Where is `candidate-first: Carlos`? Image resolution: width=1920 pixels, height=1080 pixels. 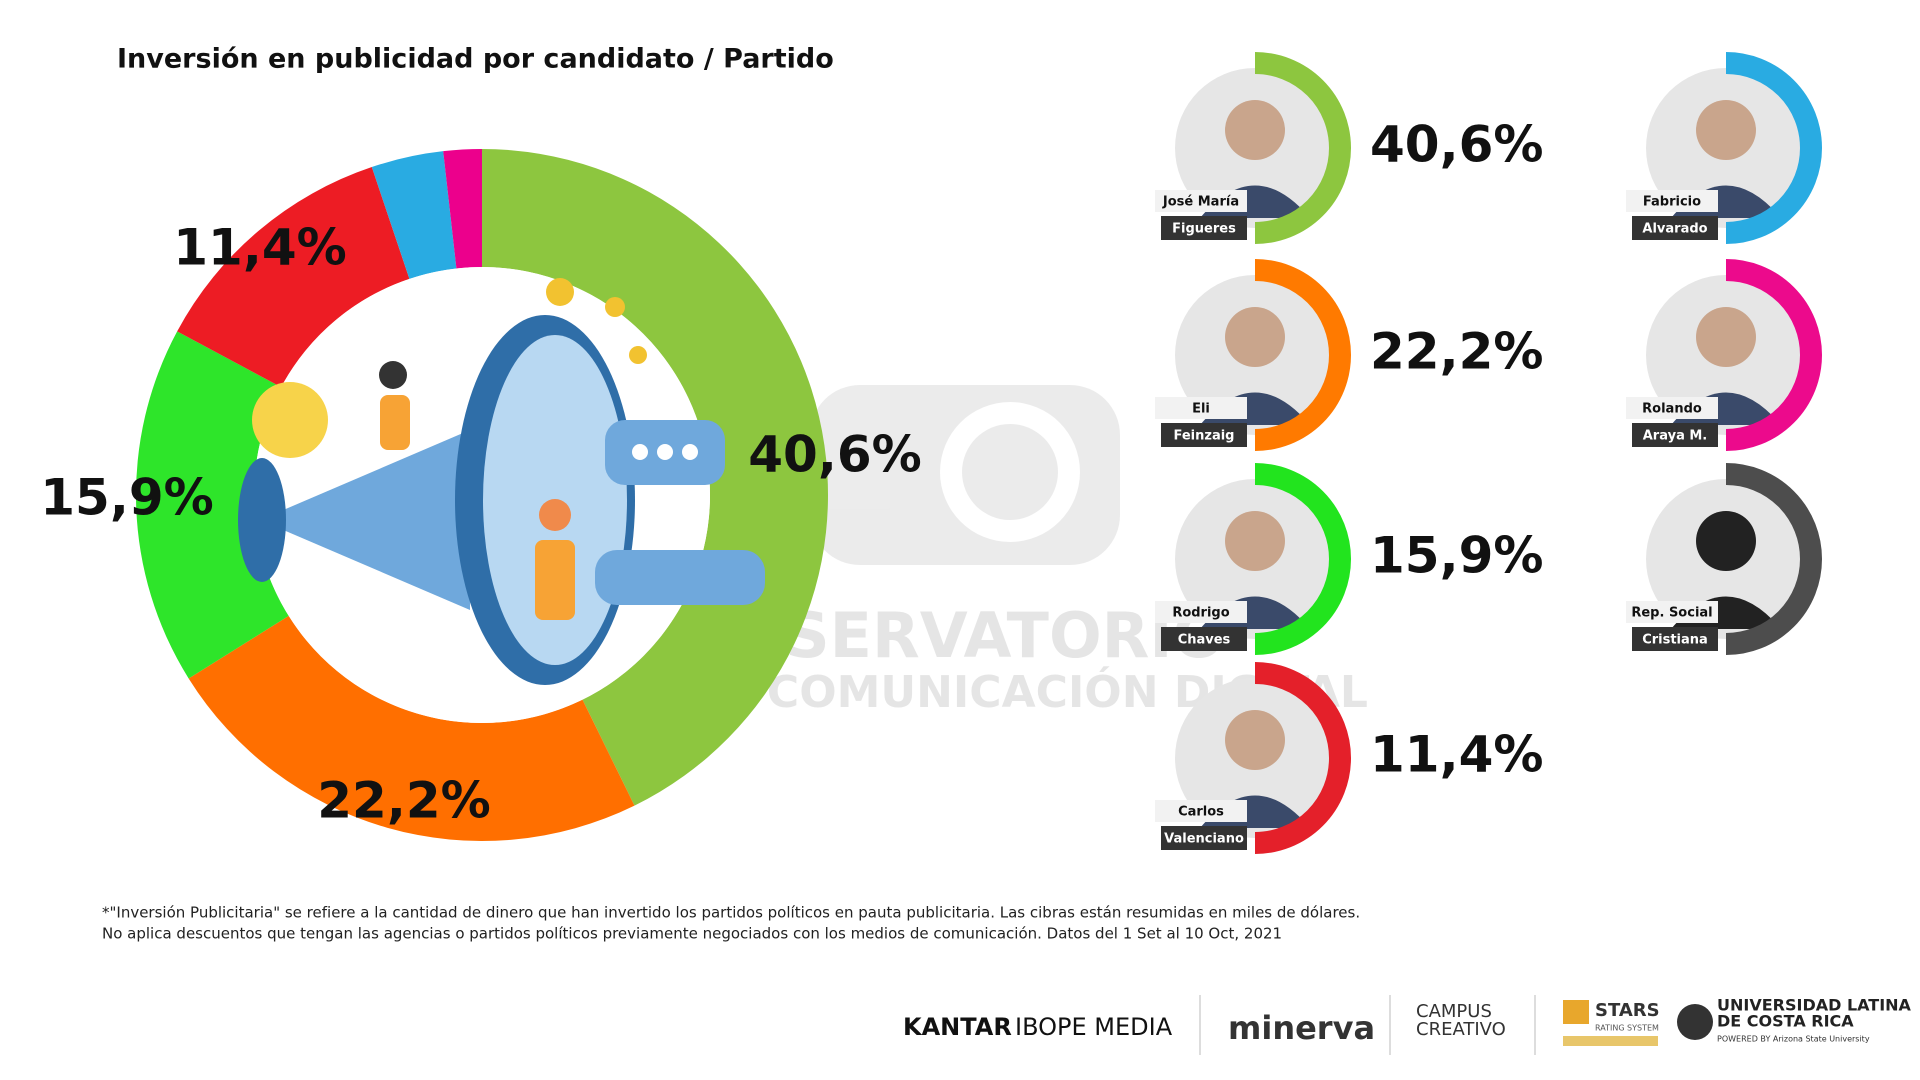
candidate-first: Carlos is located at coordinates (1201, 812).